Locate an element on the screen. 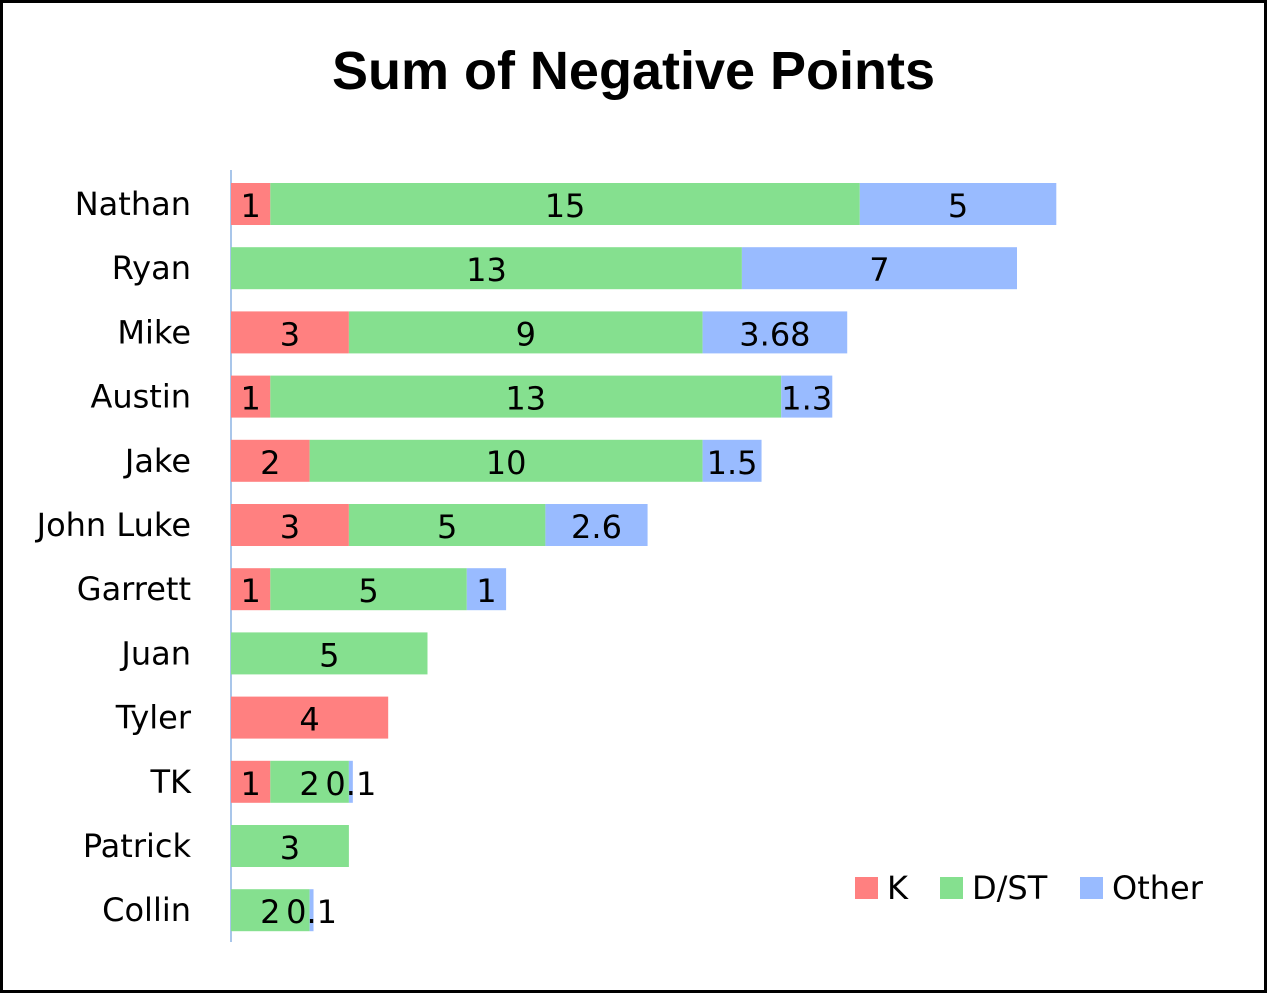  data-label-k-mike: 3 is located at coordinates (290, 334).